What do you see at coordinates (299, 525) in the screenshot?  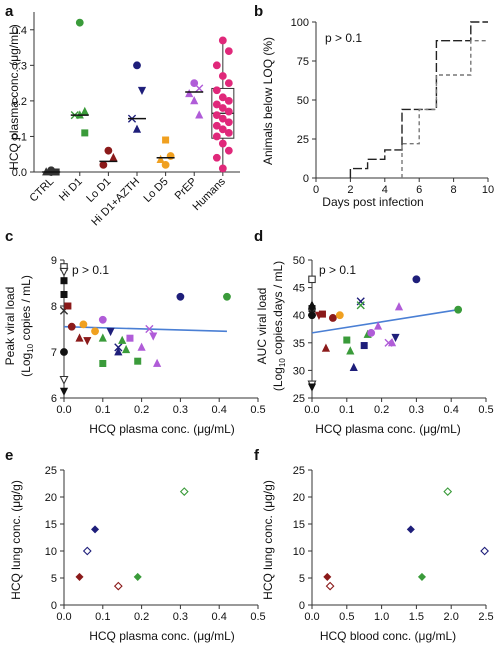 I see `panel-f-y-tick-label: 15` at bounding box center [299, 525].